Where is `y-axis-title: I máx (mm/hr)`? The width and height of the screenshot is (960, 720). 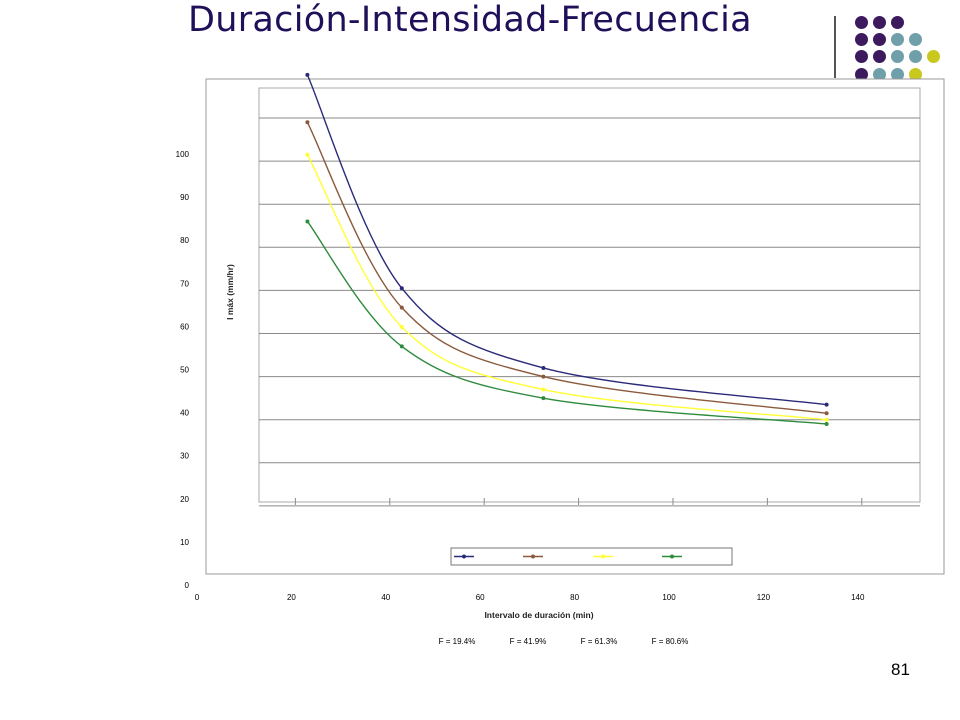
y-axis-title: I máx (mm/hr) is located at coordinates (230, 292).